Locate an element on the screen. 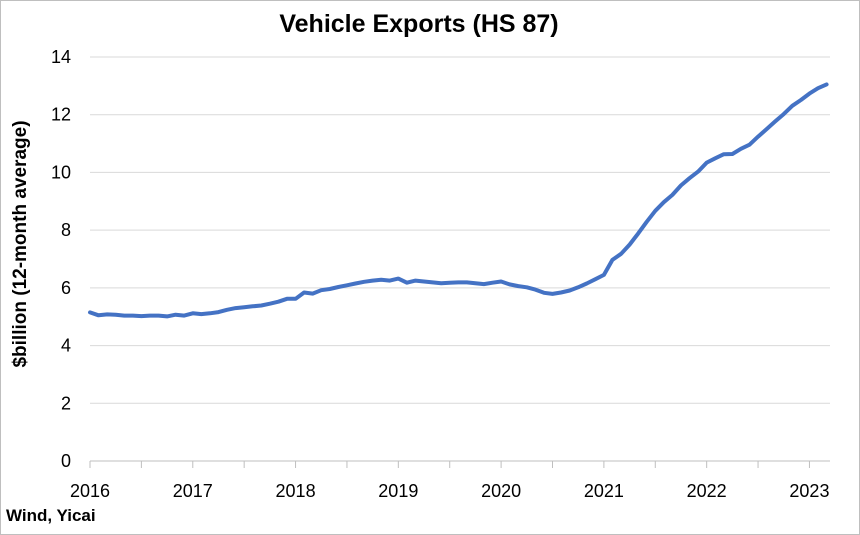 This screenshot has width=860, height=535. x-tick-label: 2016 is located at coordinates (90, 491).